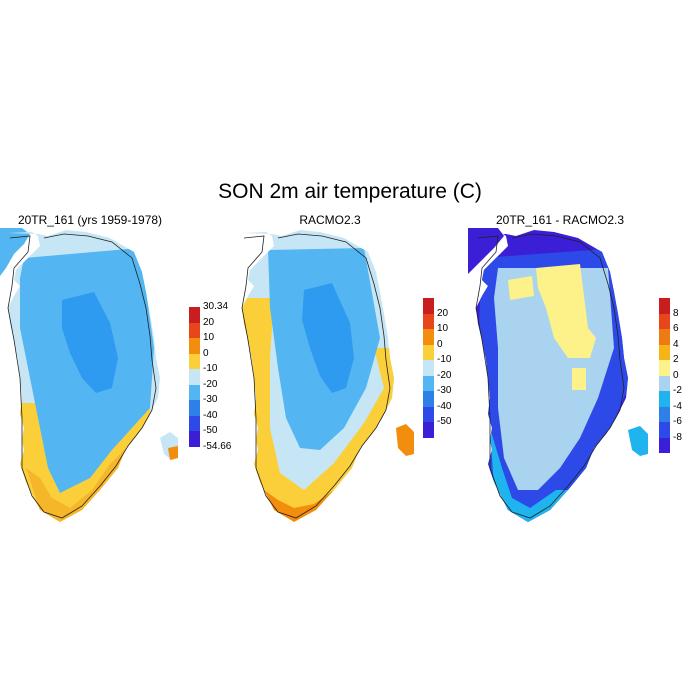  Describe the element at coordinates (216, 306) in the screenshot. I see `colorbar-label: 30.34` at that location.